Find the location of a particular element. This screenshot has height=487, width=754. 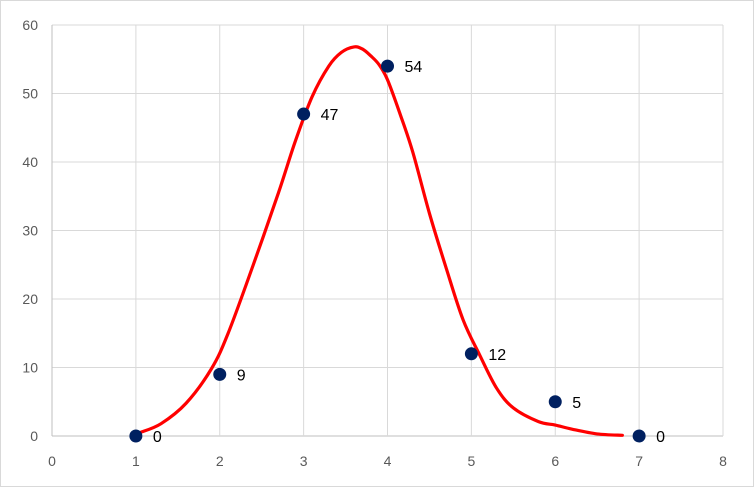

x-tick-label: 7 is located at coordinates (639, 461).